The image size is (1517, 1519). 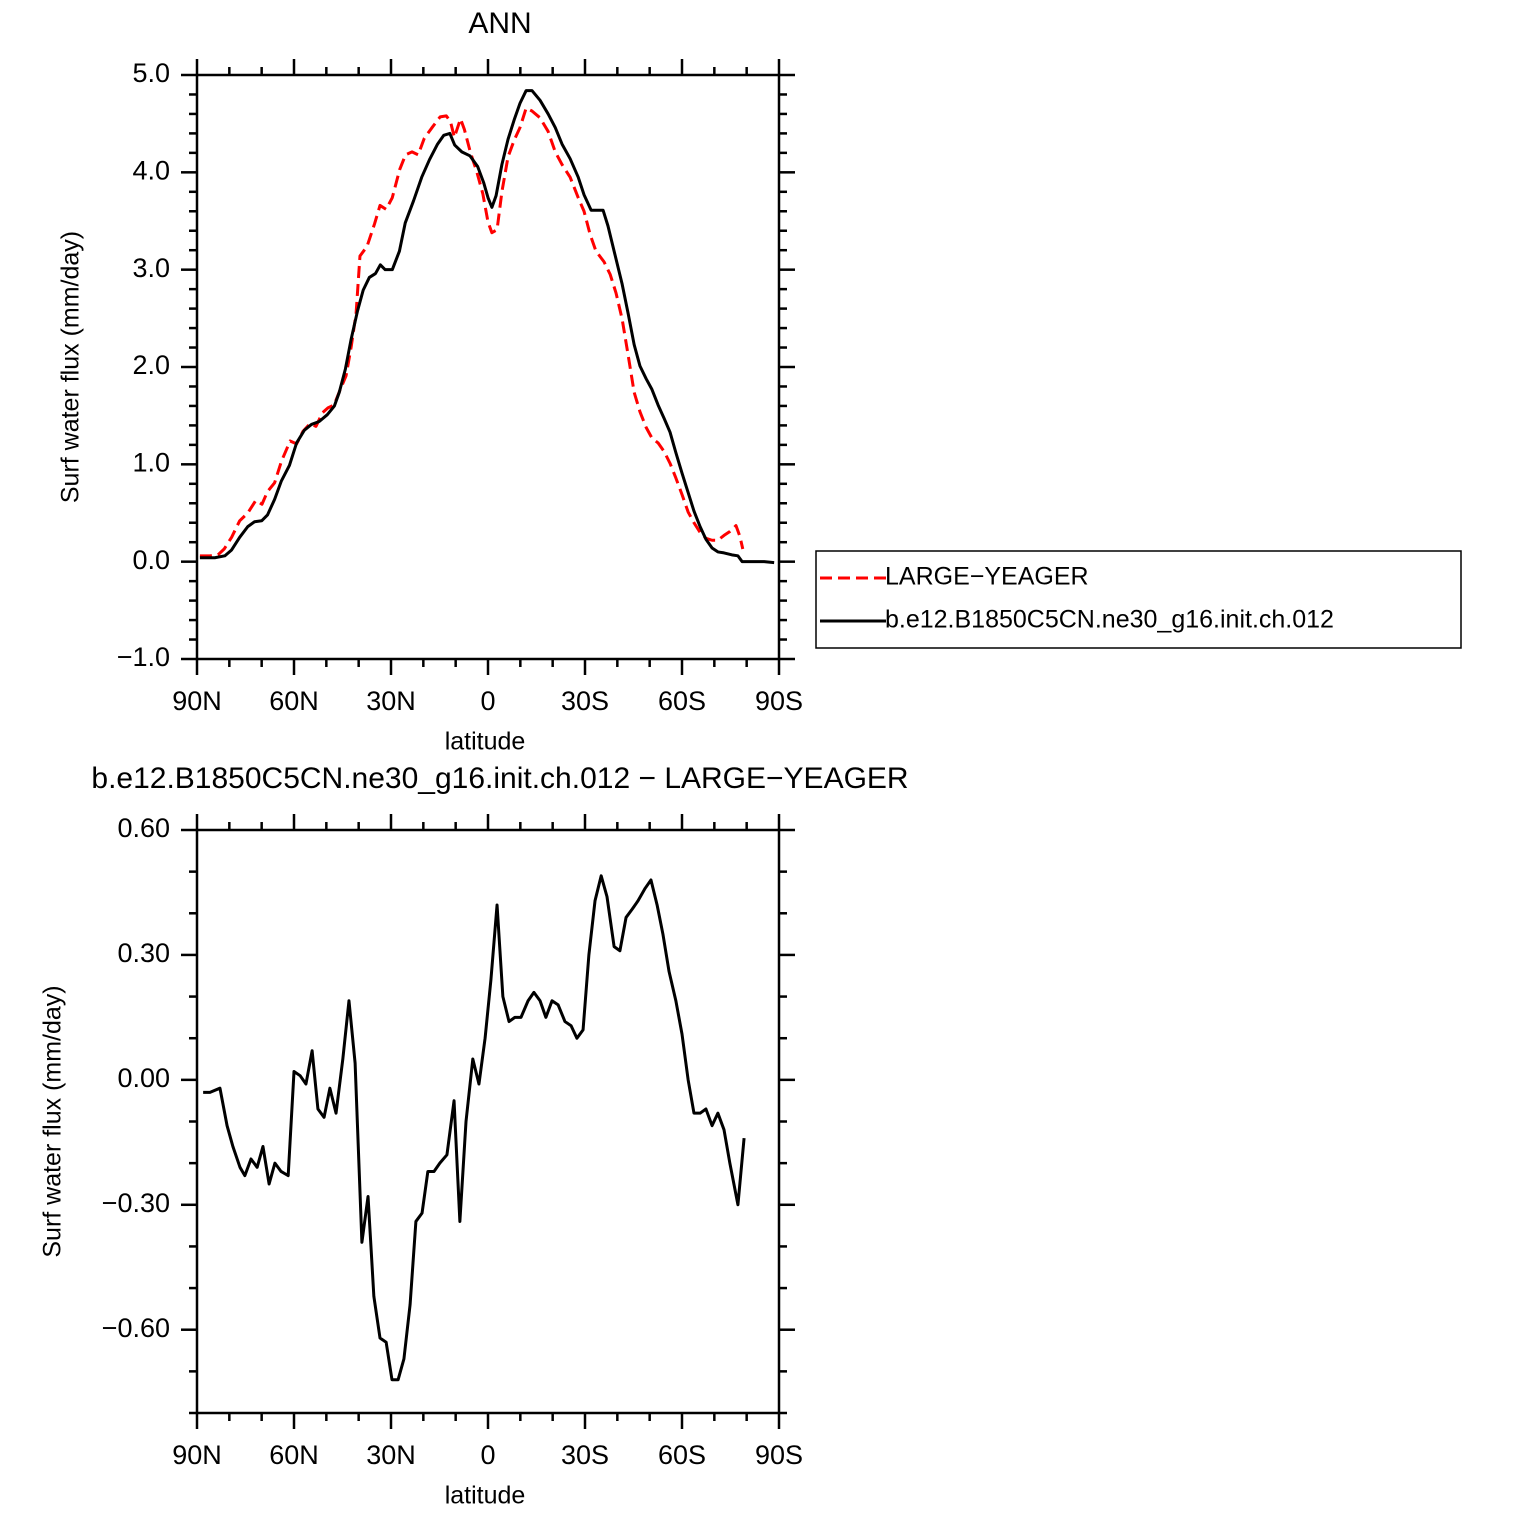 What do you see at coordinates (136, 1203) in the screenshot?
I see `y-tick-label: −0.30` at bounding box center [136, 1203].